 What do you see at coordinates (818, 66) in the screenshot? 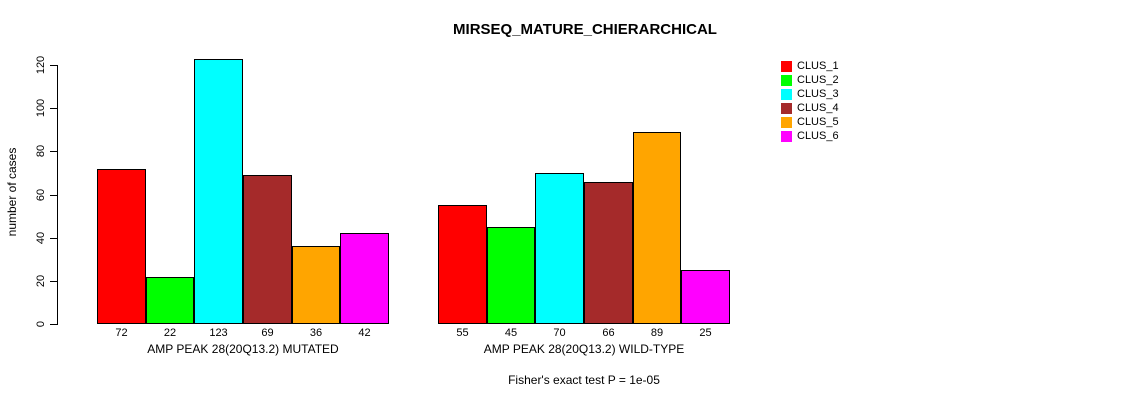
I see `legend-label: CLUS_1` at bounding box center [818, 66].